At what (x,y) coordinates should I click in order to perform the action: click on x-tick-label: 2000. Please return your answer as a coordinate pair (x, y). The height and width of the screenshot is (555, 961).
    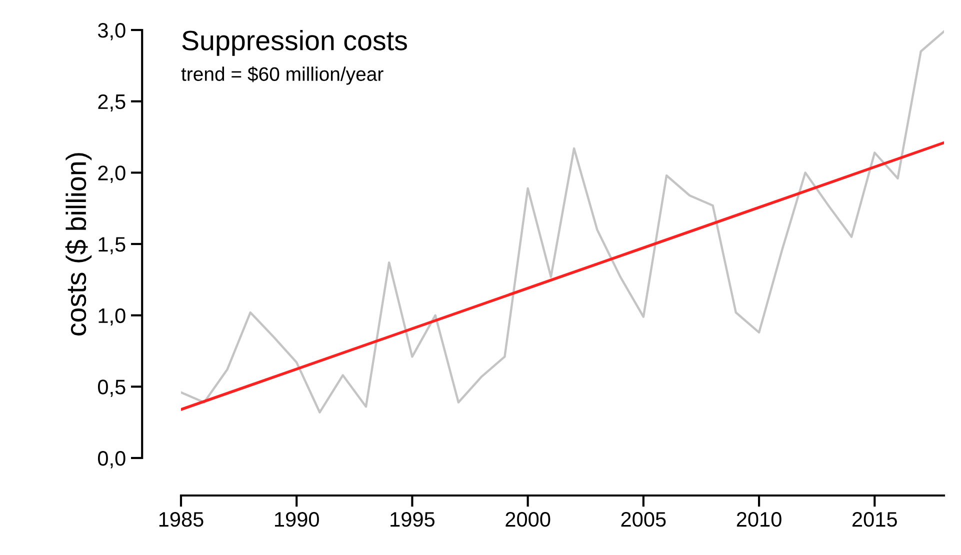
    Looking at the image, I should click on (528, 519).